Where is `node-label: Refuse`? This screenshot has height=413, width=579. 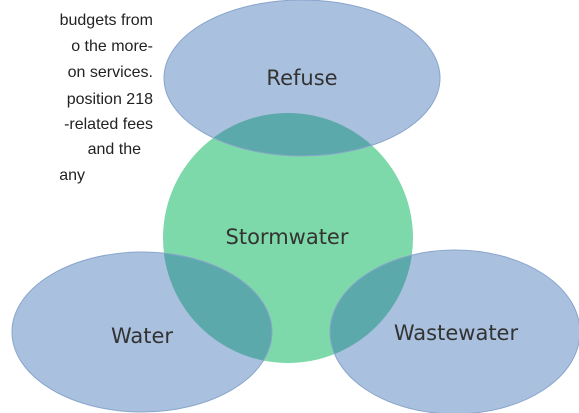
node-label: Refuse is located at coordinates (301, 78).